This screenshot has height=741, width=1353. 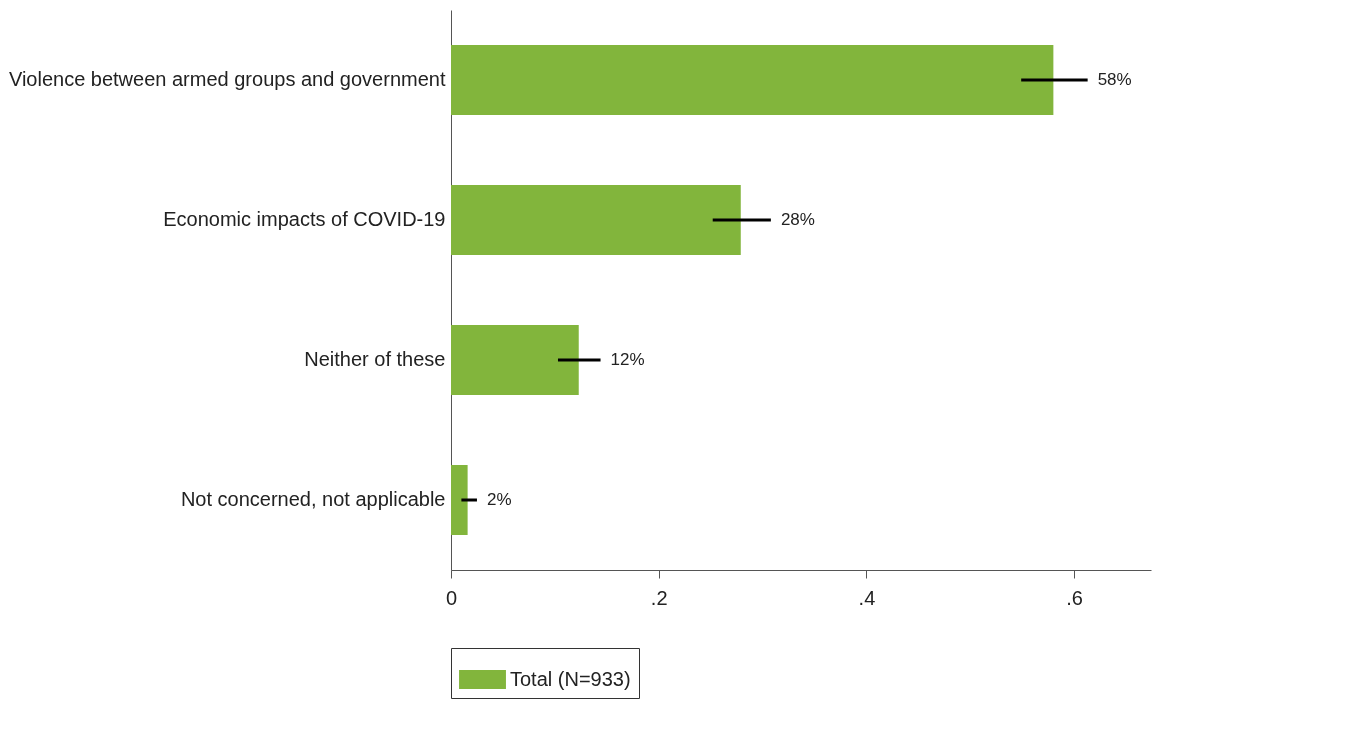 What do you see at coordinates (1074, 597) in the screenshot?
I see `x-tick-label: .6` at bounding box center [1074, 597].